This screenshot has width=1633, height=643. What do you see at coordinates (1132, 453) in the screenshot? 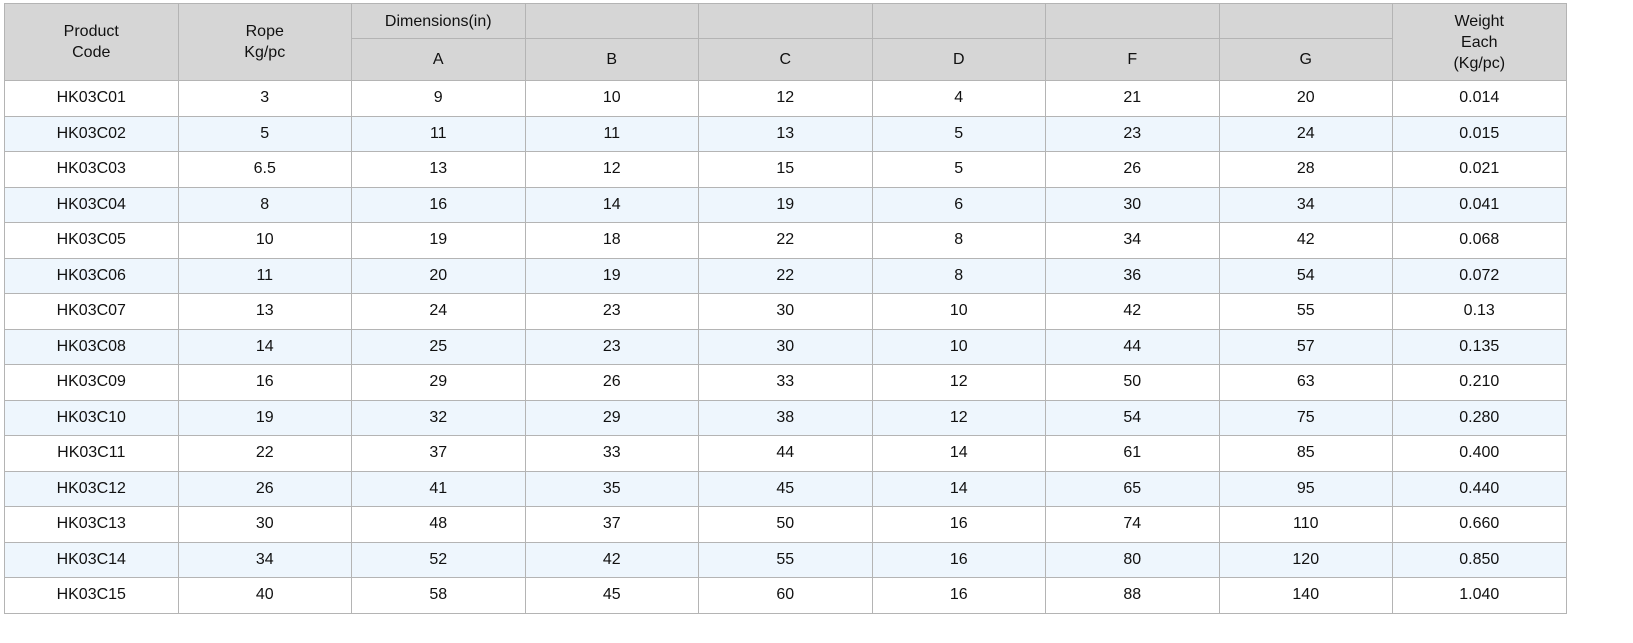
I see `table-cell: 61` at bounding box center [1132, 453].